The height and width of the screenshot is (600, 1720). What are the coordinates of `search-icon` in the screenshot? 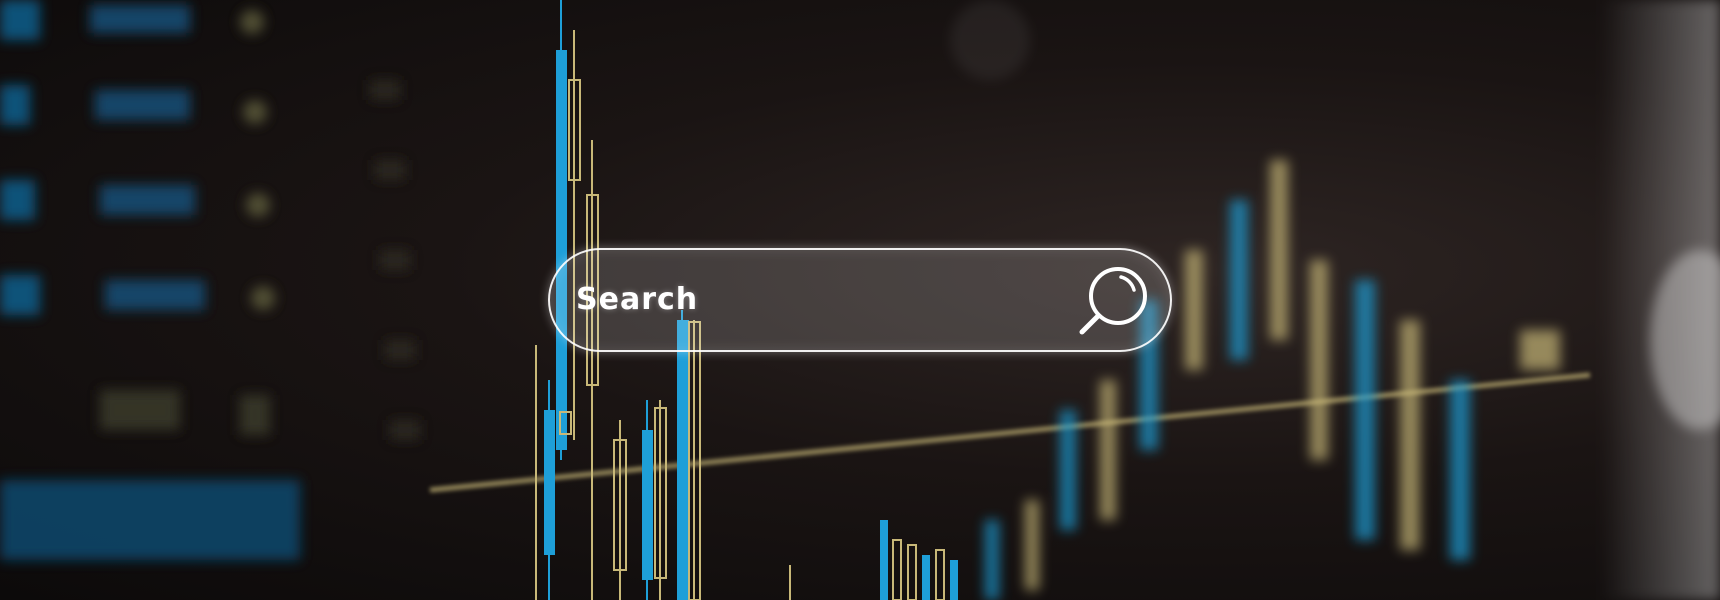 It's located at (1114, 302).